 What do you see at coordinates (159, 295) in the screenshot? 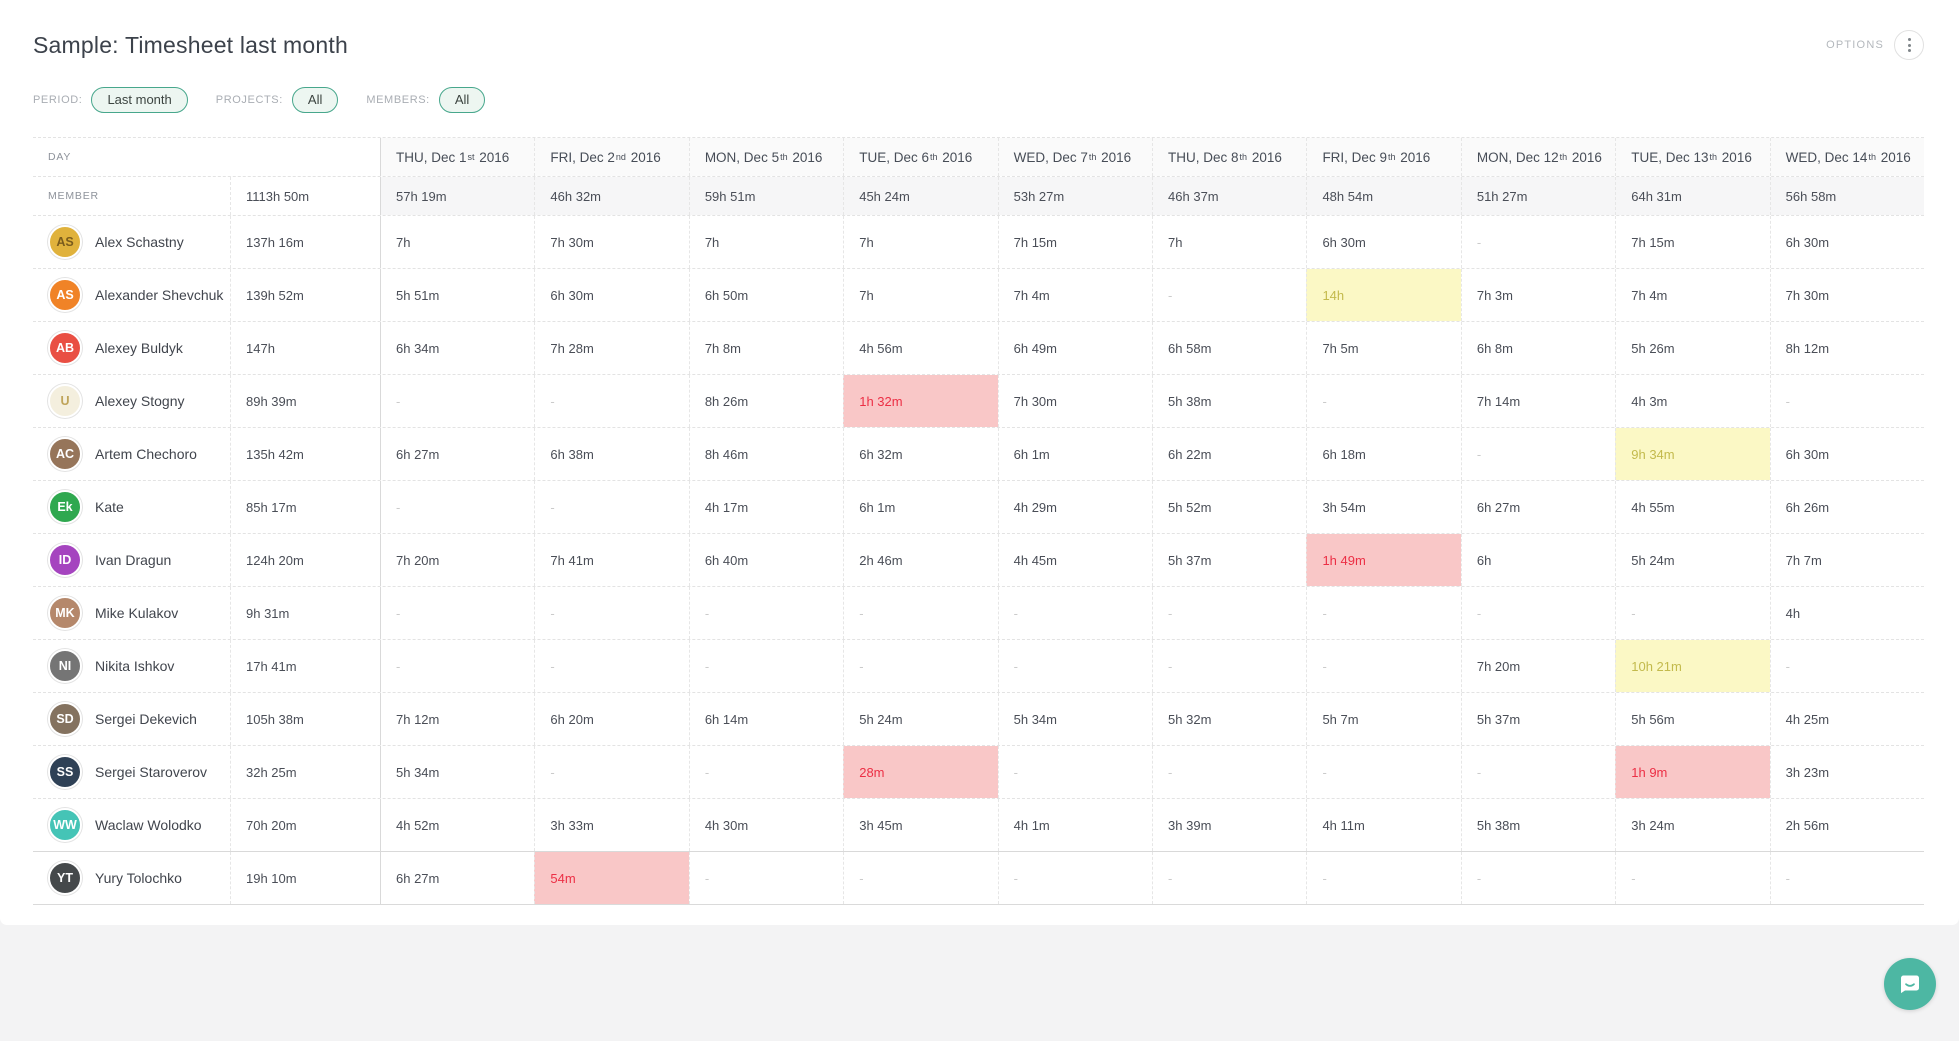
I see `member-name: Alexander Shevchuk` at bounding box center [159, 295].